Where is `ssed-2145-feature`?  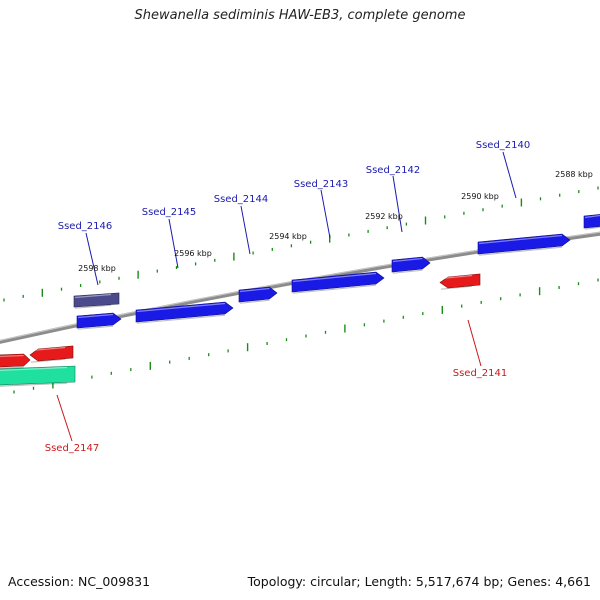 ssed-2145-feature is located at coordinates (184, 312).